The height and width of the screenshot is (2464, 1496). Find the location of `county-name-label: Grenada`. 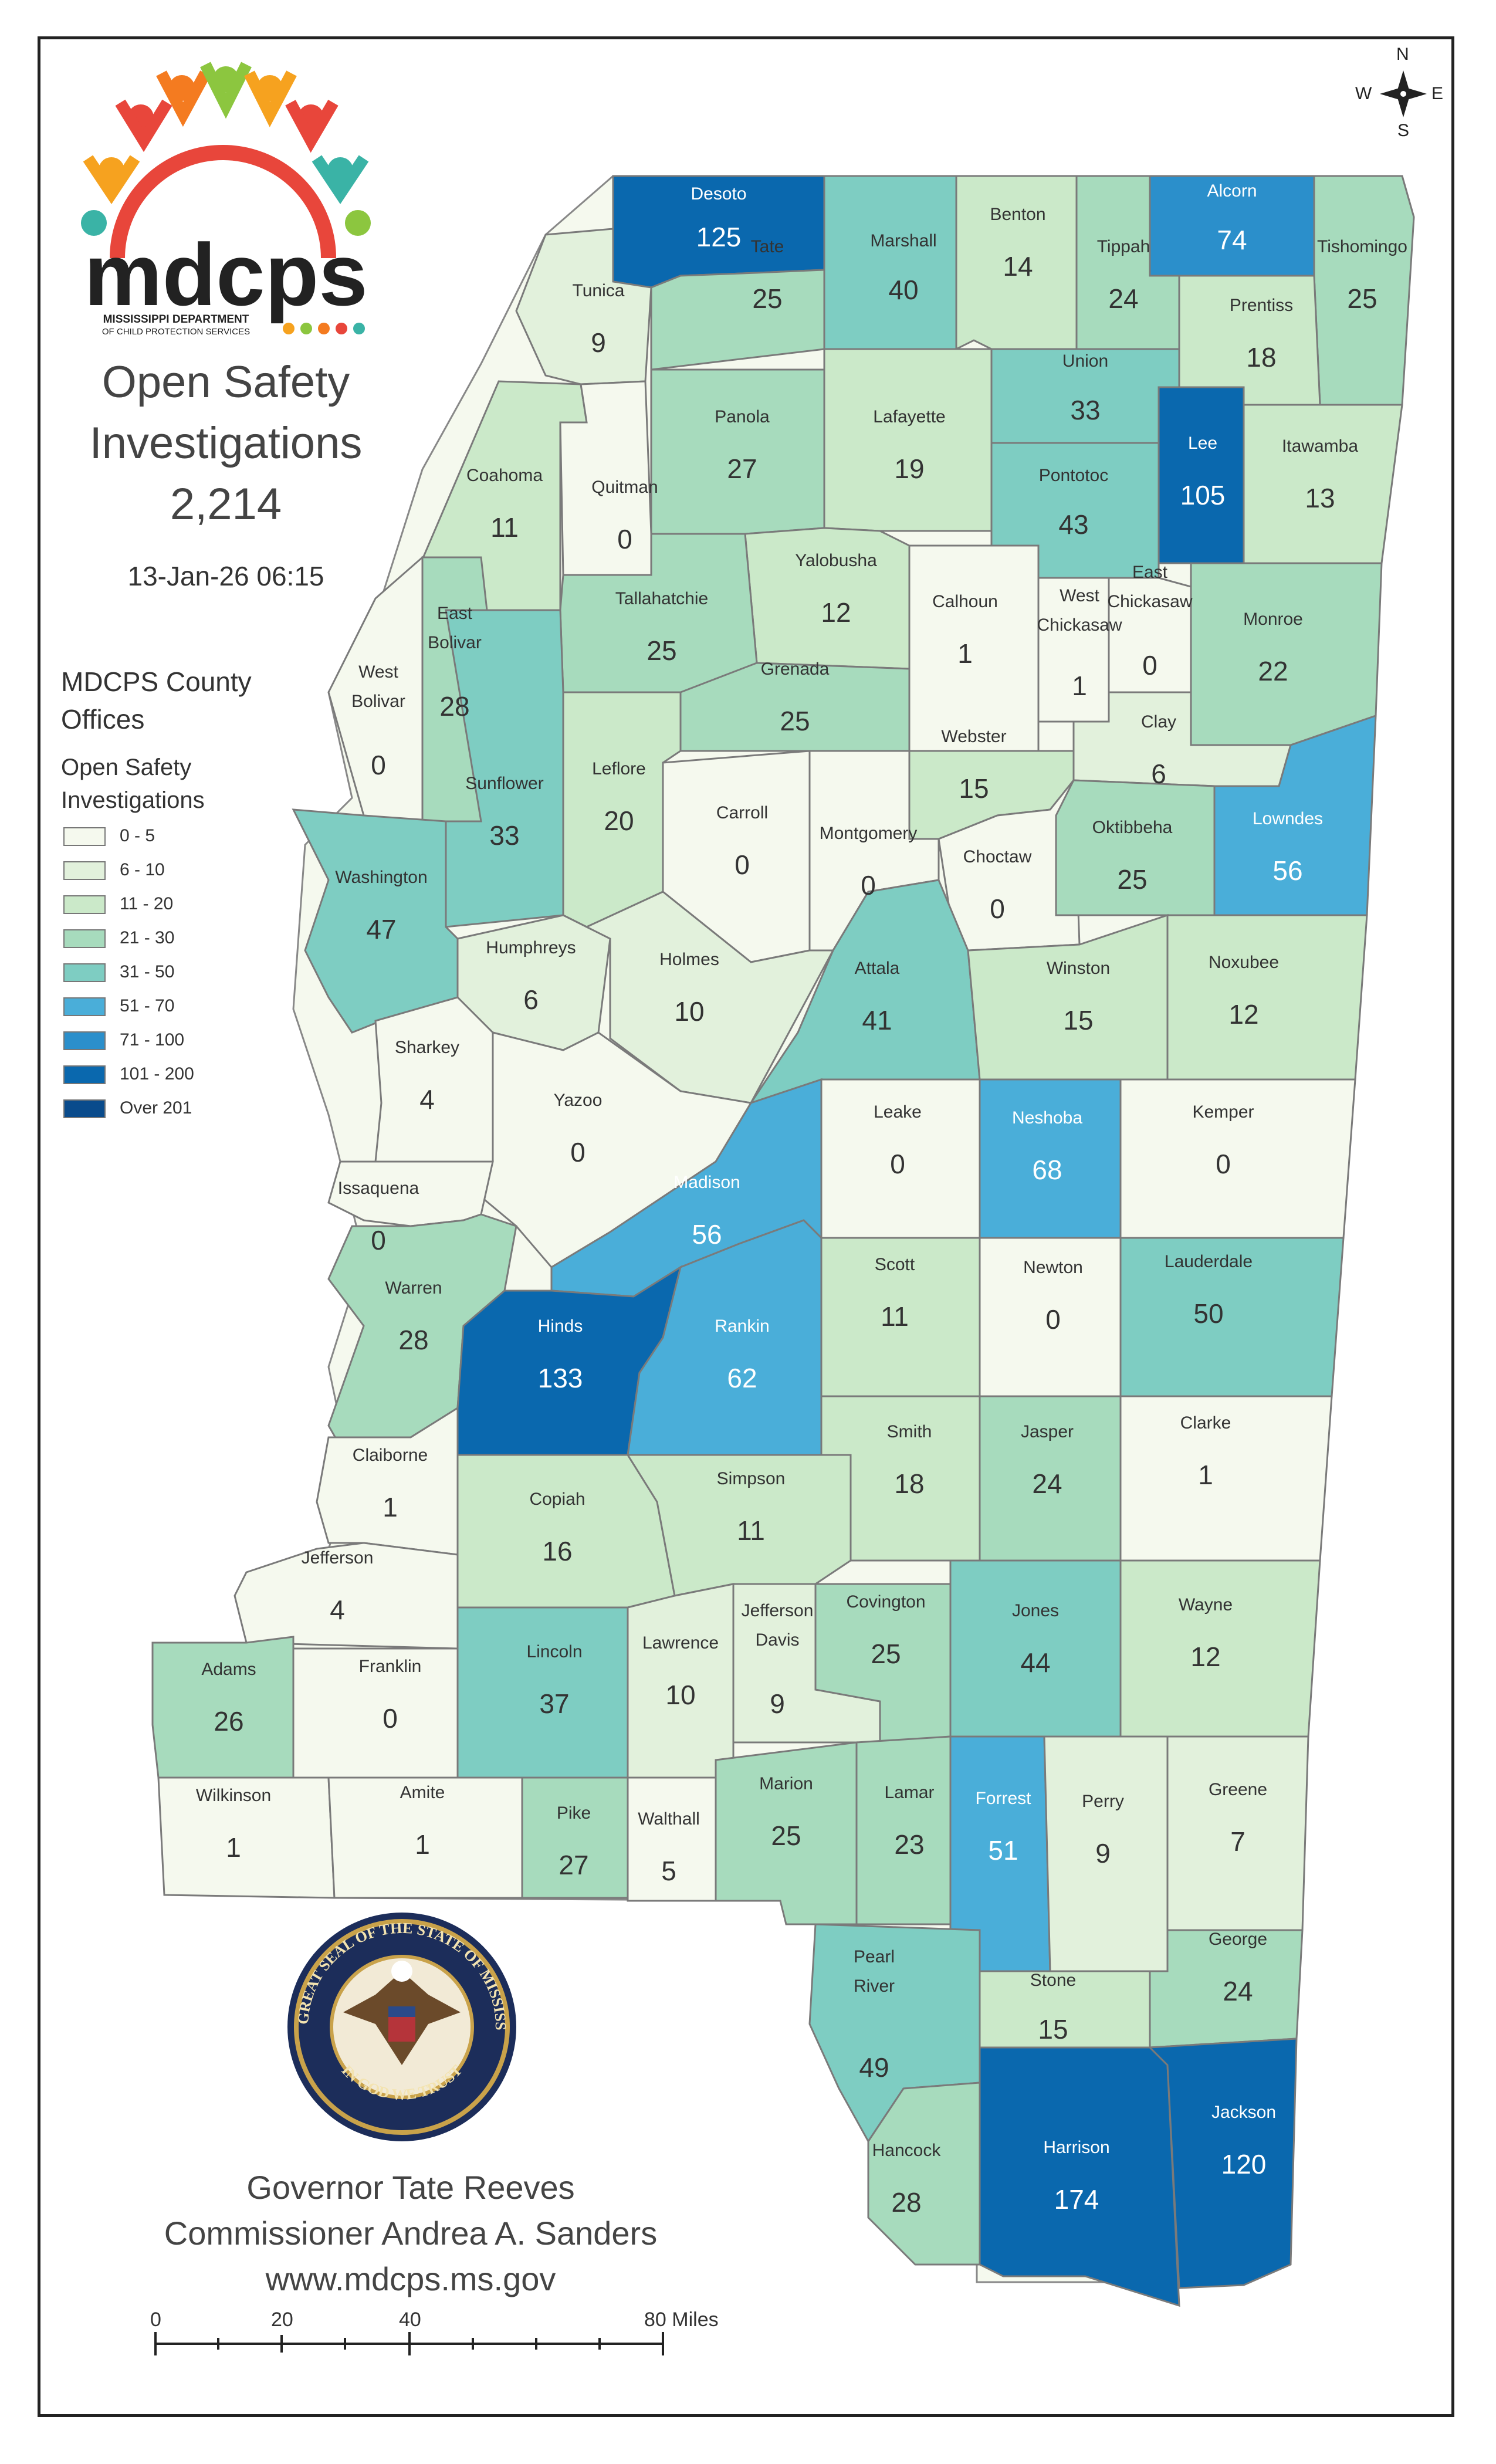

county-name-label: Grenada is located at coordinates (796, 669).